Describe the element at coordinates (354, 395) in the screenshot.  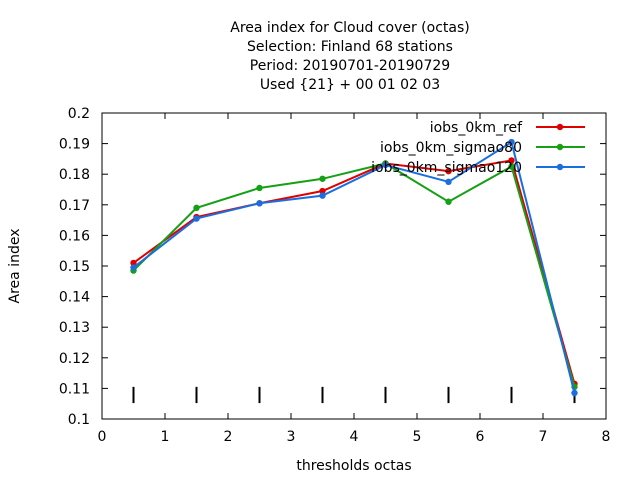
I see `threshold-marks` at that location.